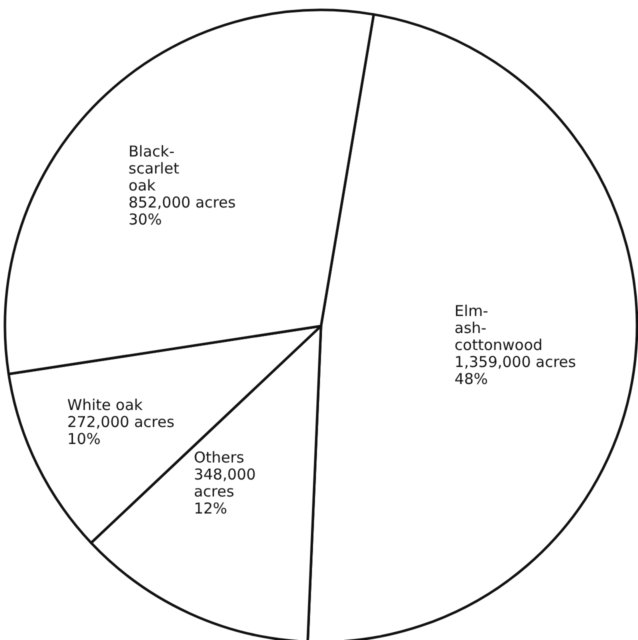 Image resolution: width=638 pixels, height=640 pixels. I want to click on data-label: 348,000 acres 12%, so click(225, 492).